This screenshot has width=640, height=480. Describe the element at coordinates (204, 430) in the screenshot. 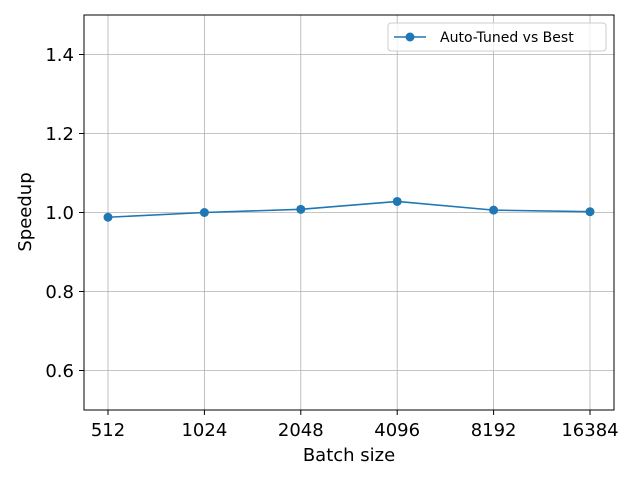

I see `x-tick-label: 1024` at that location.